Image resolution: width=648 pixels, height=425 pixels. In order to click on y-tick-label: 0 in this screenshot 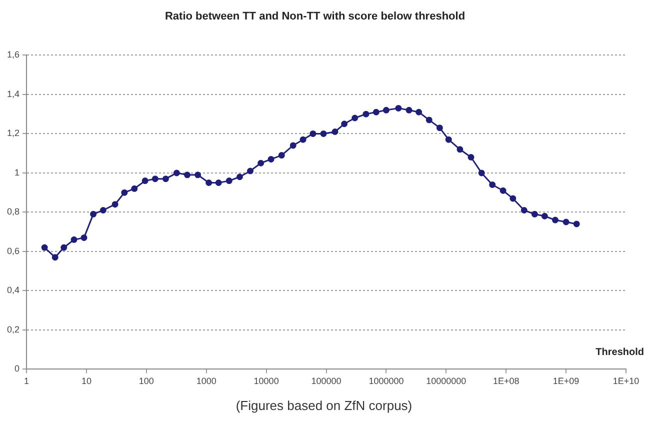, I will do `click(17, 369)`.